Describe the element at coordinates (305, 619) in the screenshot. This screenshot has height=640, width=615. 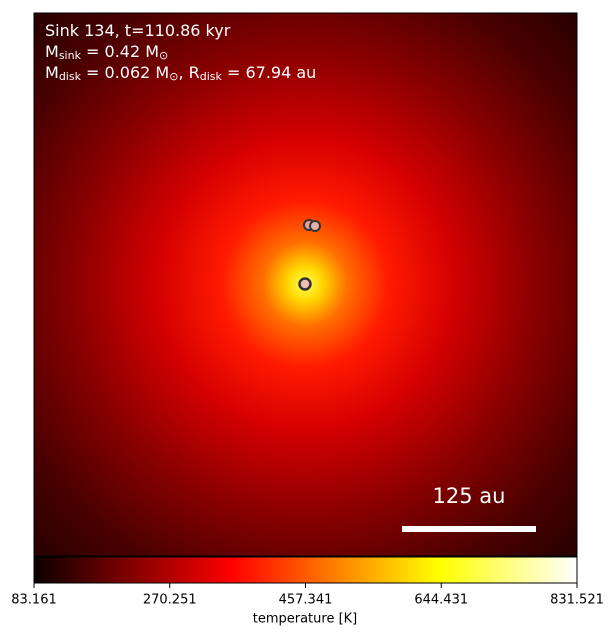
I see `colorbar-label: temperature [K]` at that location.